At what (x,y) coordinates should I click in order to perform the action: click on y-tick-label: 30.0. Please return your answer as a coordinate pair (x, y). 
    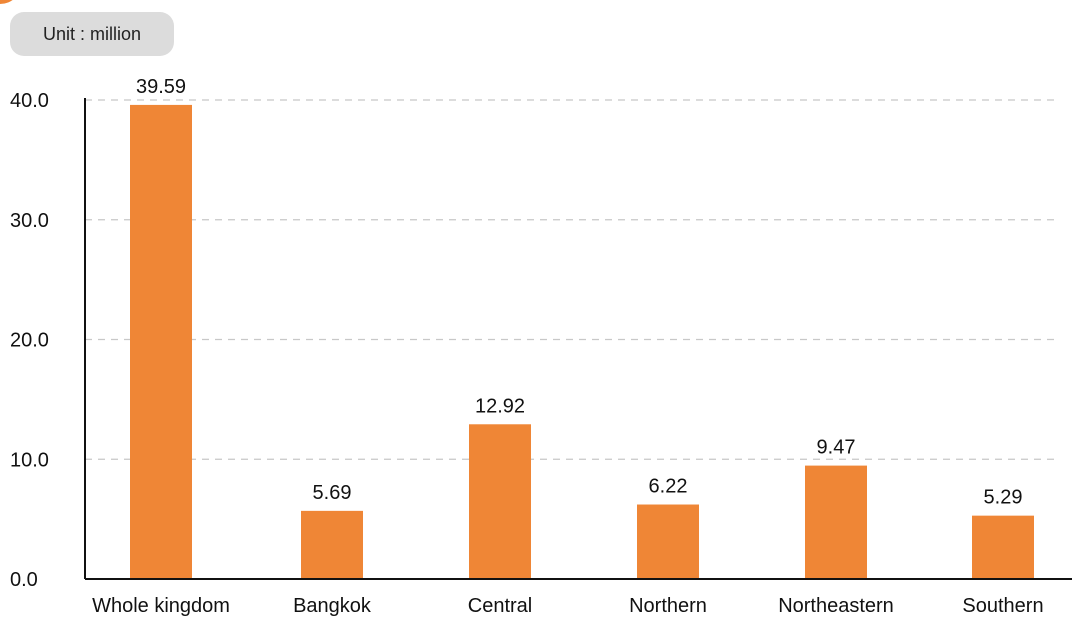
    Looking at the image, I should click on (29, 221).